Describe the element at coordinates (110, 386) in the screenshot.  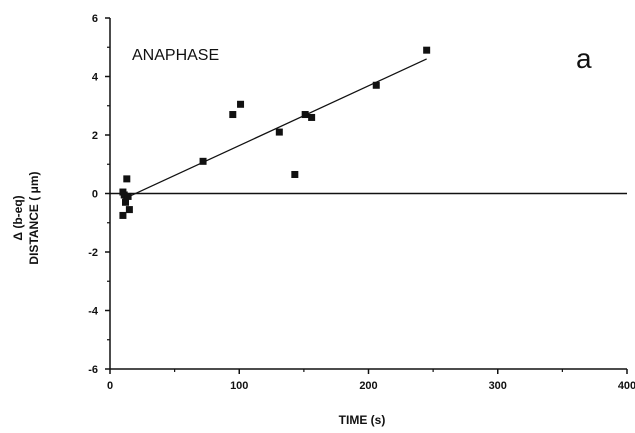
I see `x-tick-label: 0` at that location.